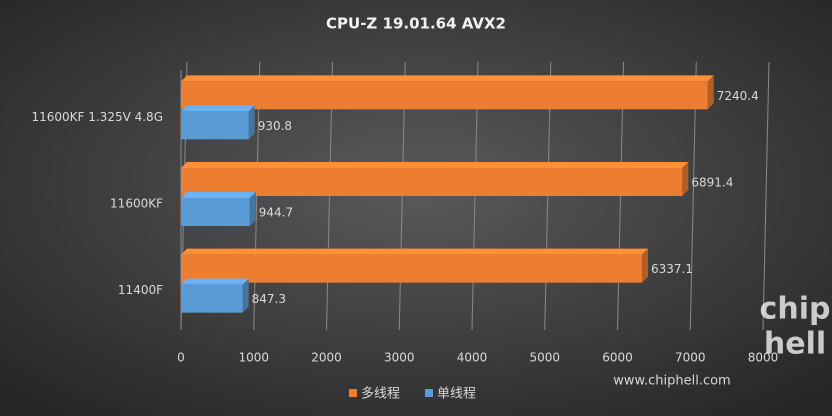 The image size is (832, 416). I want to click on value-label: 930.8, so click(275, 126).